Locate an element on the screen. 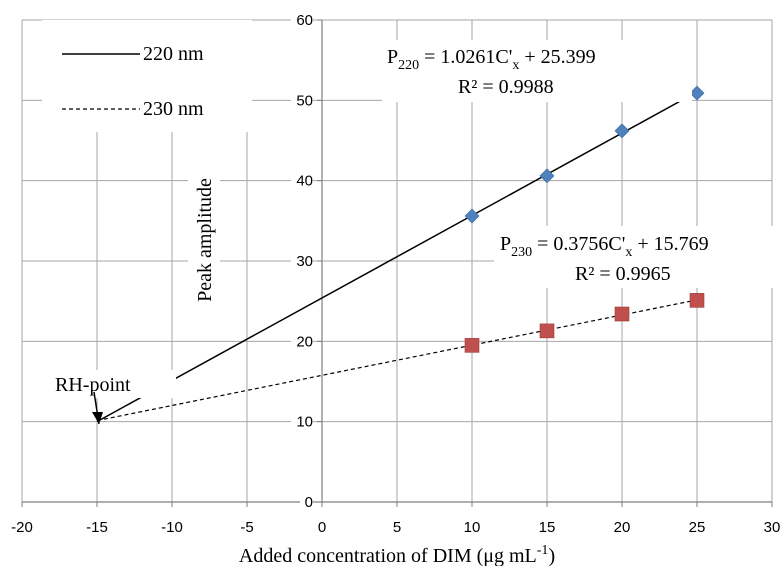 This screenshot has height=566, width=784. y-tick-label: 10 is located at coordinates (304, 422).